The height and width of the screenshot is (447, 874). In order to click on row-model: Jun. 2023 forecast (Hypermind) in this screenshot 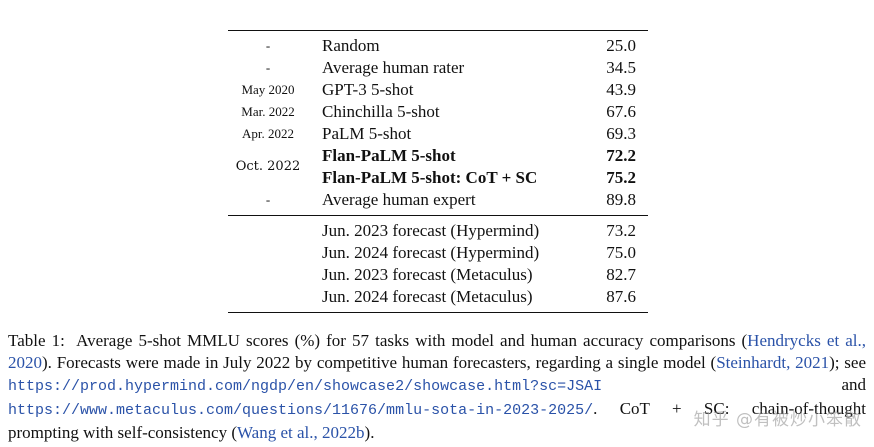, I will do `click(431, 230)`.